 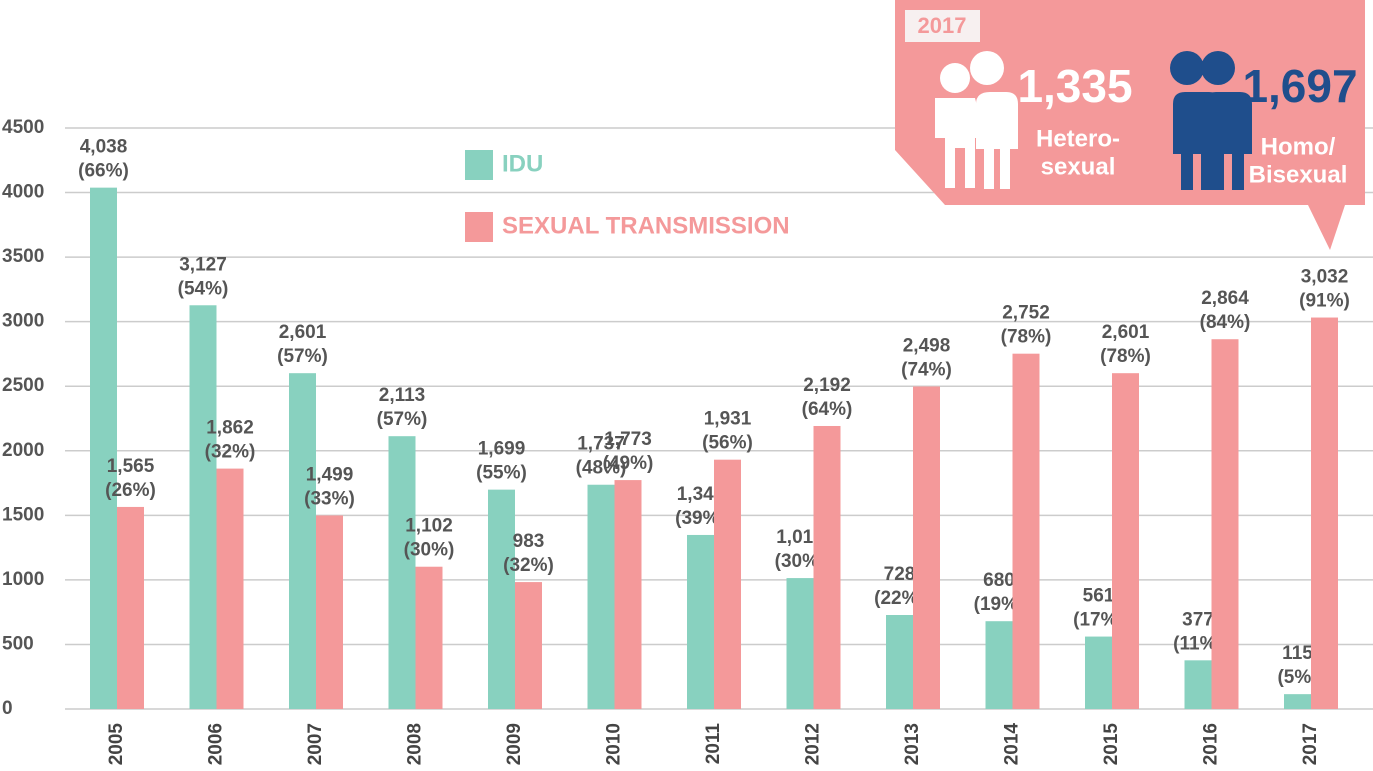 What do you see at coordinates (1198, 619) in the screenshot?
I see `value-label: 377` at bounding box center [1198, 619].